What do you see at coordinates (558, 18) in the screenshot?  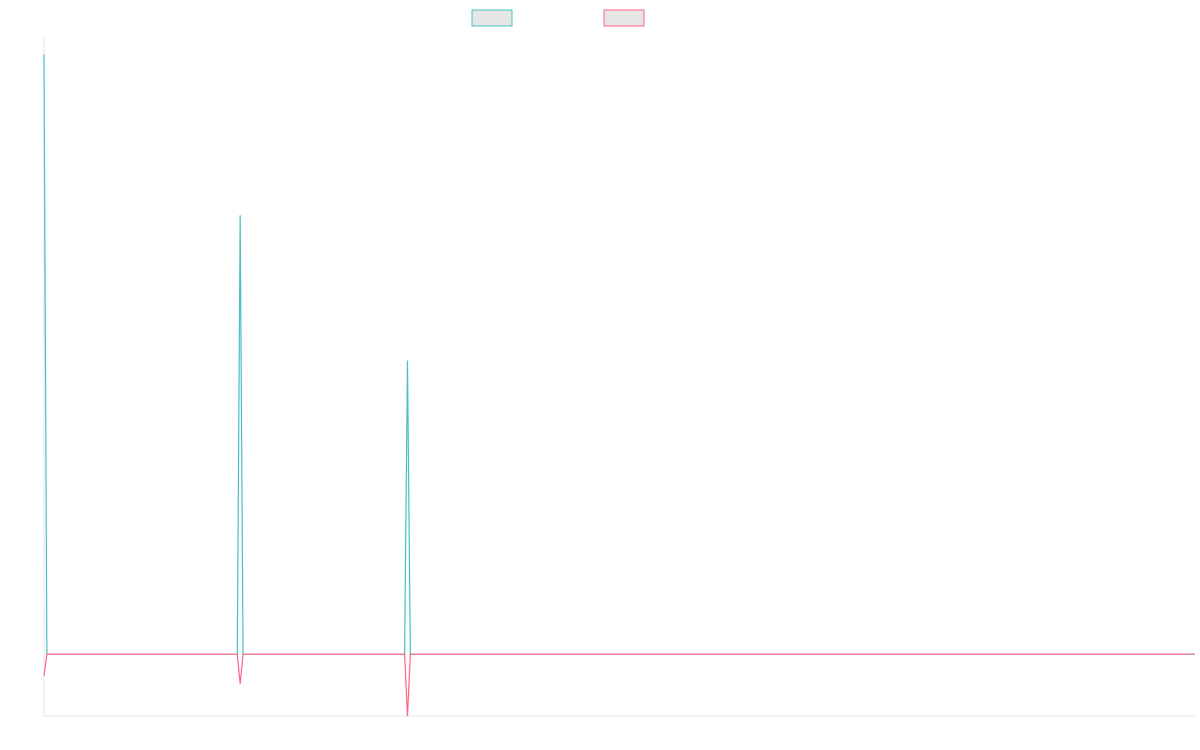 I see `legend` at bounding box center [558, 18].